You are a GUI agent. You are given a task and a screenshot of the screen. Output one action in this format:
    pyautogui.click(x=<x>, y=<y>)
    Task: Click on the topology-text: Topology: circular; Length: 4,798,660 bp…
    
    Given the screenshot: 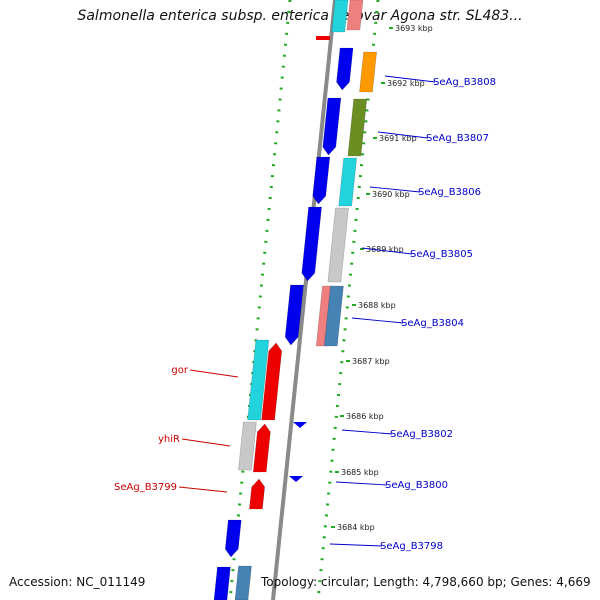 What is the action you would take?
    pyautogui.click(x=426, y=582)
    